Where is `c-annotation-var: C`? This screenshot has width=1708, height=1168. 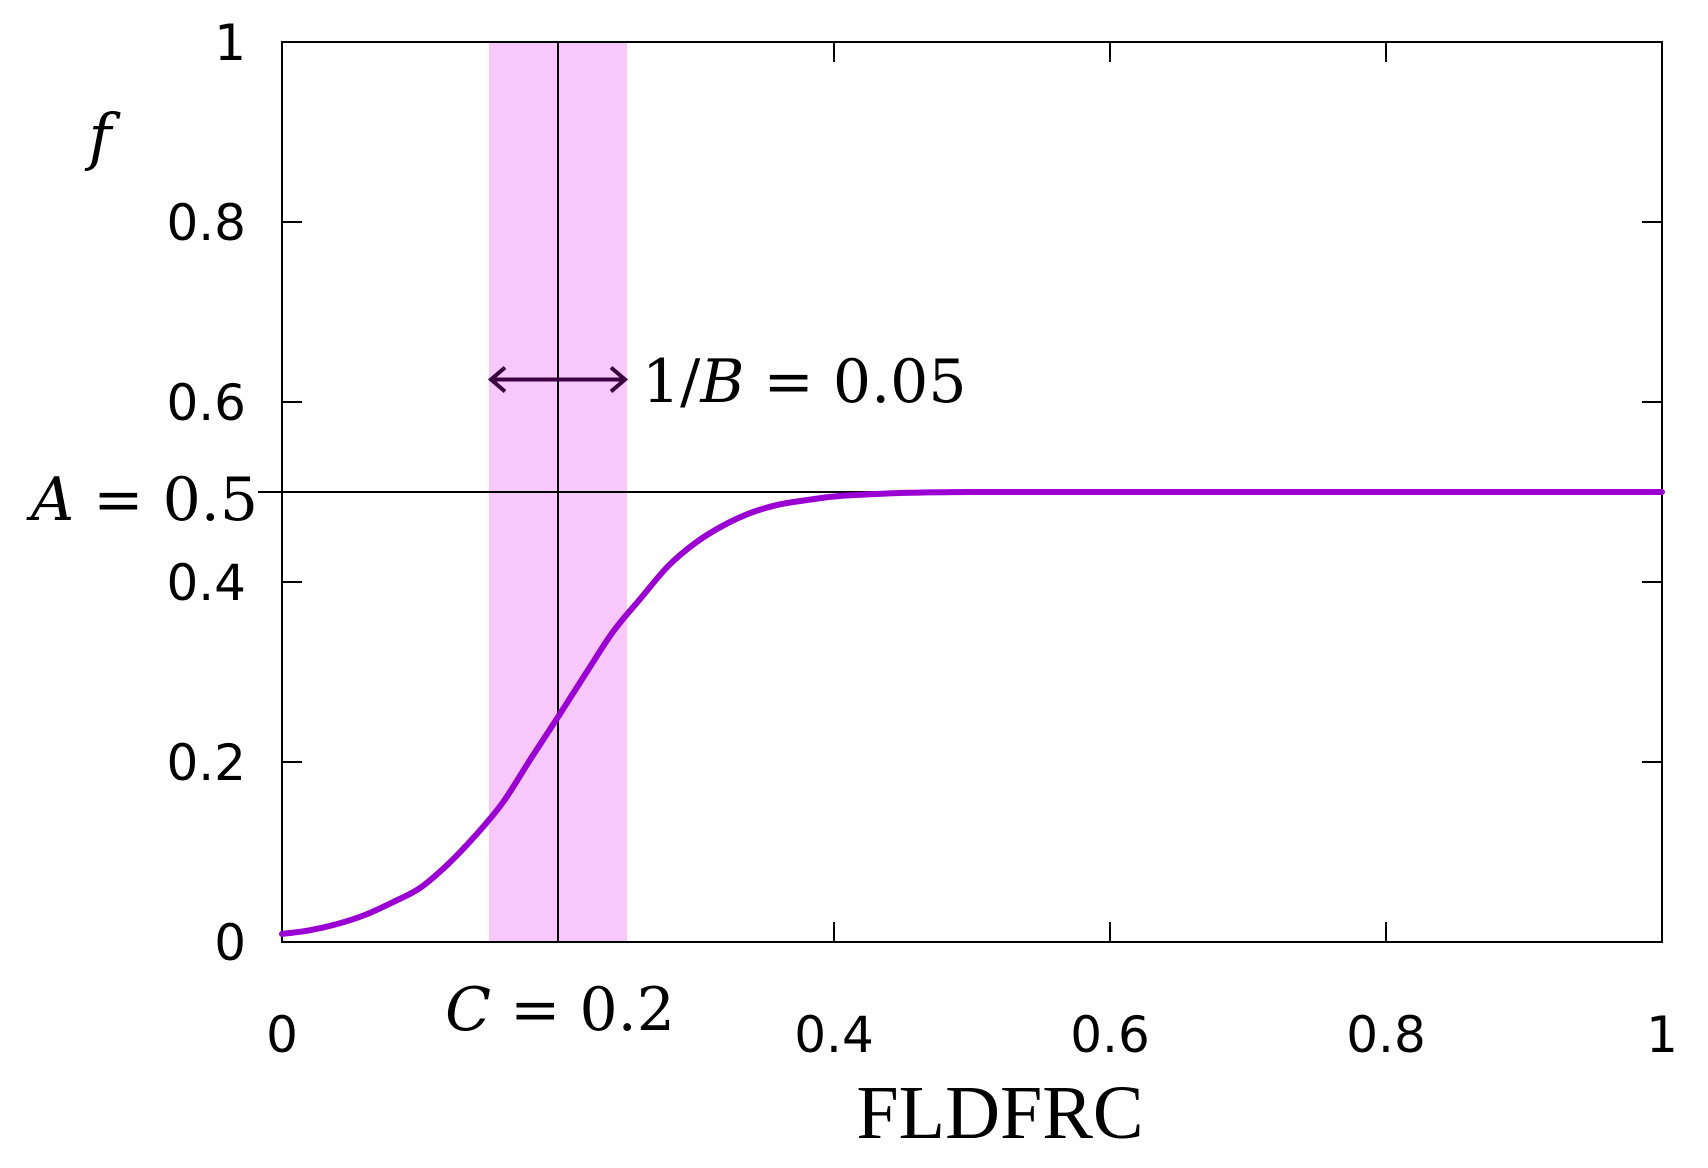 c-annotation-var: C is located at coordinates (468, 1010).